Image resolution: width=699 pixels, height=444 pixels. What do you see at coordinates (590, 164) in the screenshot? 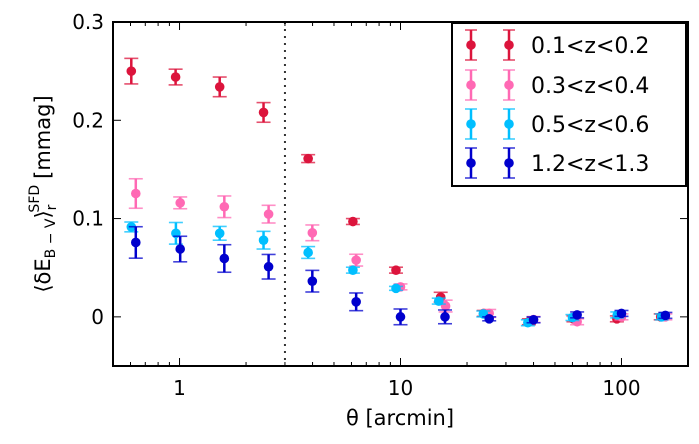
I see `legend-label: 1.2<z<1.3` at bounding box center [590, 164].